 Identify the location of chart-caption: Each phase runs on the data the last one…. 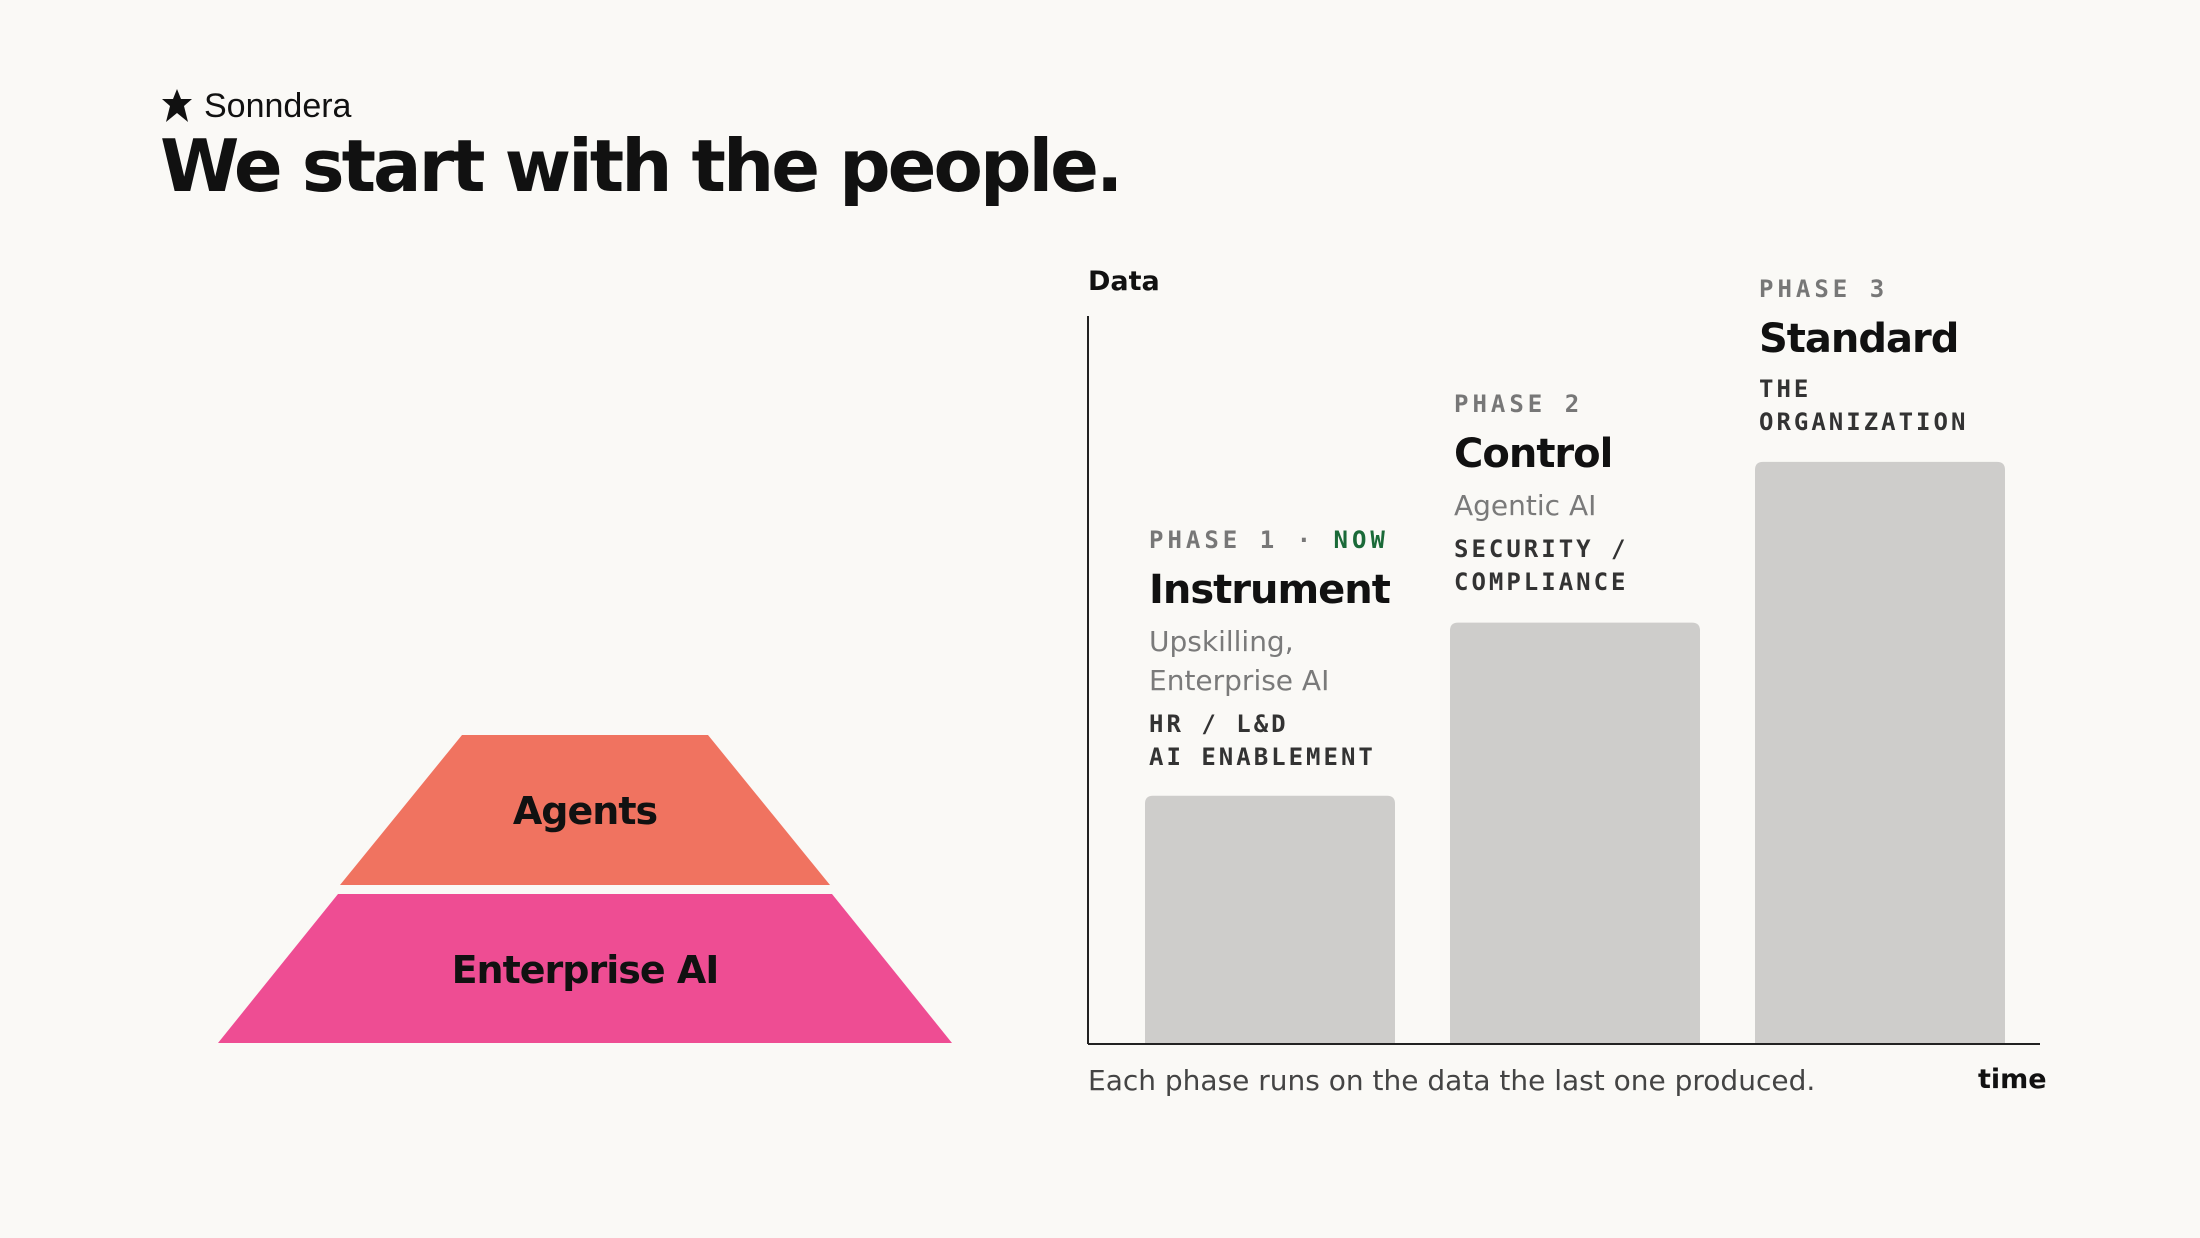
(1452, 1080).